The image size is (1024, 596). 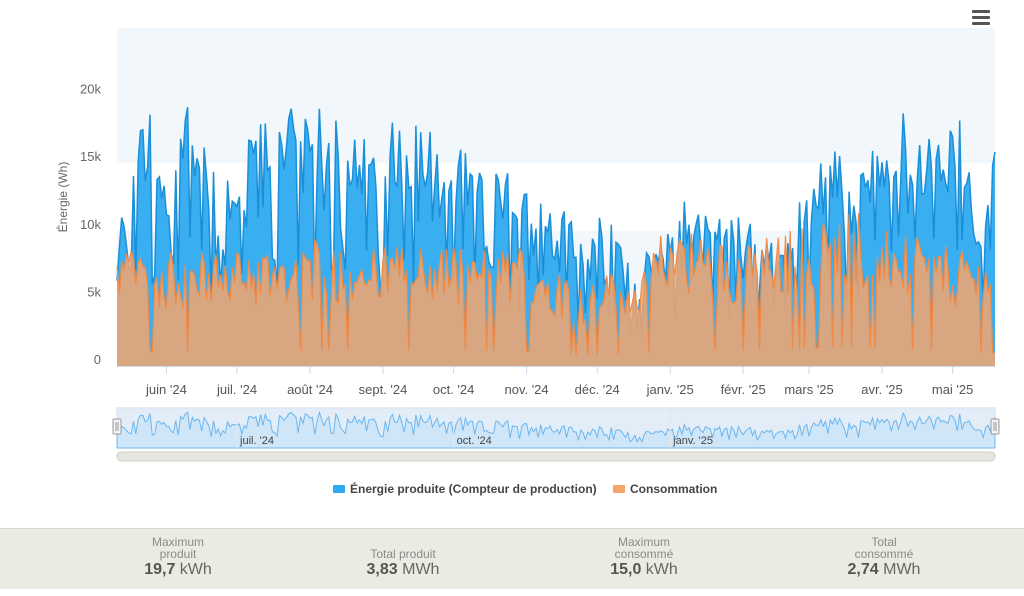 I want to click on stat-label: Total consommé, so click(x=884, y=548).